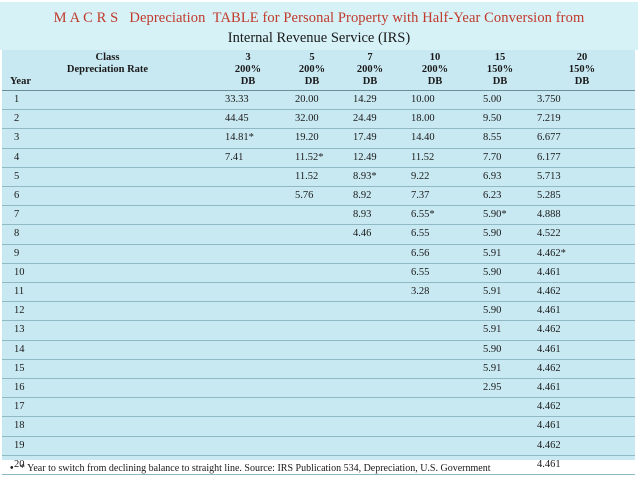  Describe the element at coordinates (435, 57) in the screenshot. I see `class-10-header: 10` at that location.